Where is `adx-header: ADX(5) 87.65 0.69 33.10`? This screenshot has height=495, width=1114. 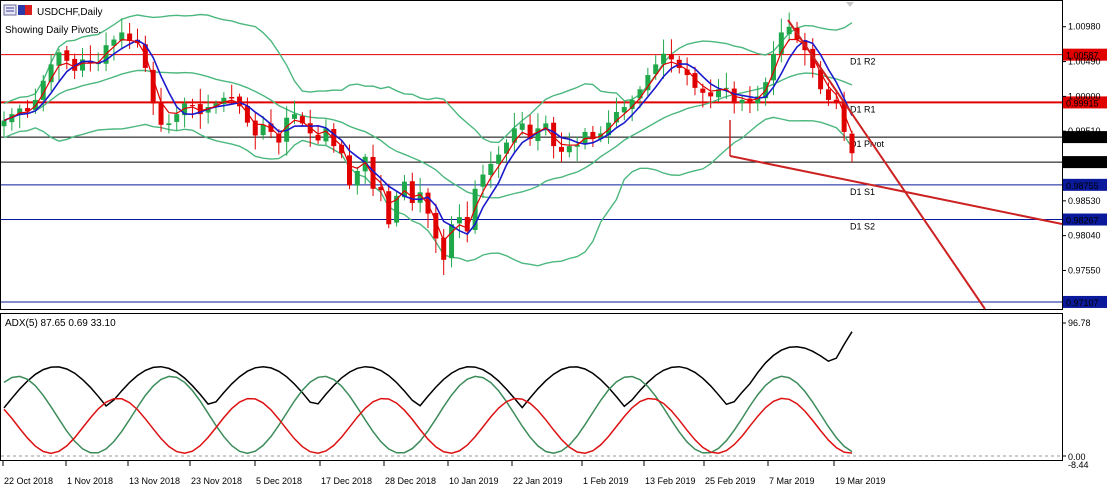
adx-header: ADX(5) 87.65 0.69 33.10 is located at coordinates (60, 323).